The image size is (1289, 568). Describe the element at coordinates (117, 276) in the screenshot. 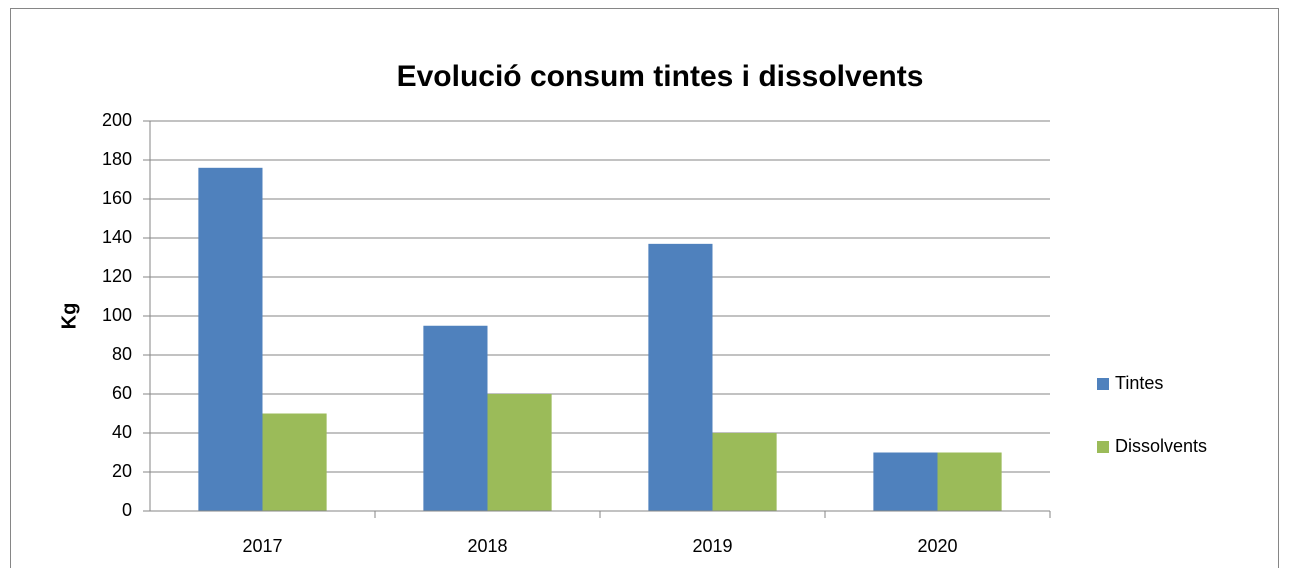

I see `y-tick-label: 120` at that location.